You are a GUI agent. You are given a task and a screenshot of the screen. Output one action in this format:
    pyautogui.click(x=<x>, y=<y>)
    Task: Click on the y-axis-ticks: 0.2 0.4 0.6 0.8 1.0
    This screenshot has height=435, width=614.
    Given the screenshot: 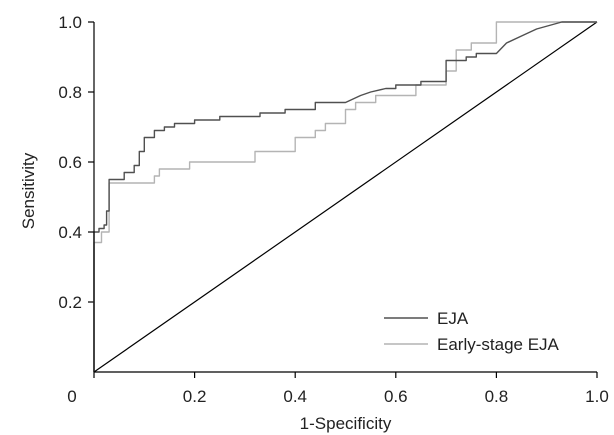 What is the action you would take?
    pyautogui.click(x=76, y=162)
    